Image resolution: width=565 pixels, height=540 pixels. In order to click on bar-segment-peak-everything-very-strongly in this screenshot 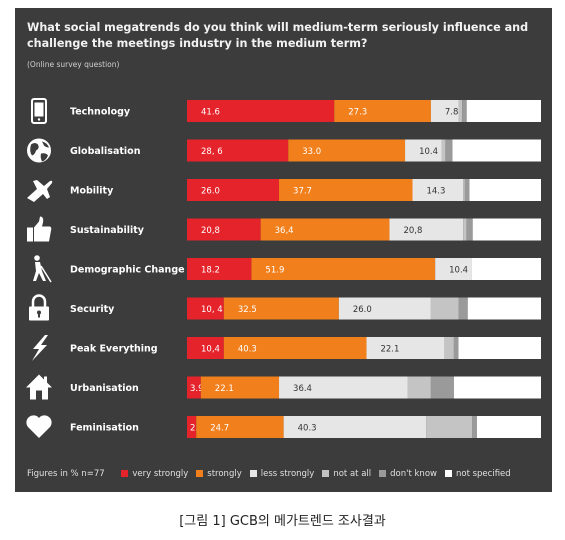, I will do `click(205, 348)`.